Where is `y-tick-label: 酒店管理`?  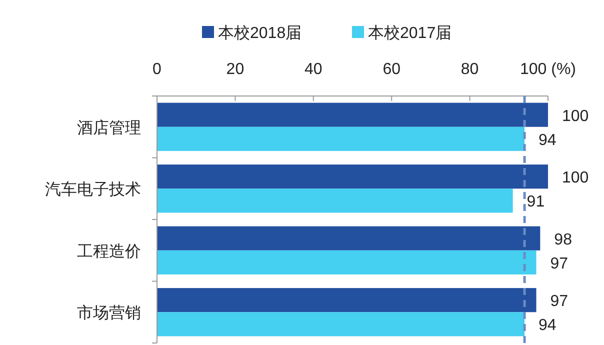
y-tick-label: 酒店管理 is located at coordinates (109, 127).